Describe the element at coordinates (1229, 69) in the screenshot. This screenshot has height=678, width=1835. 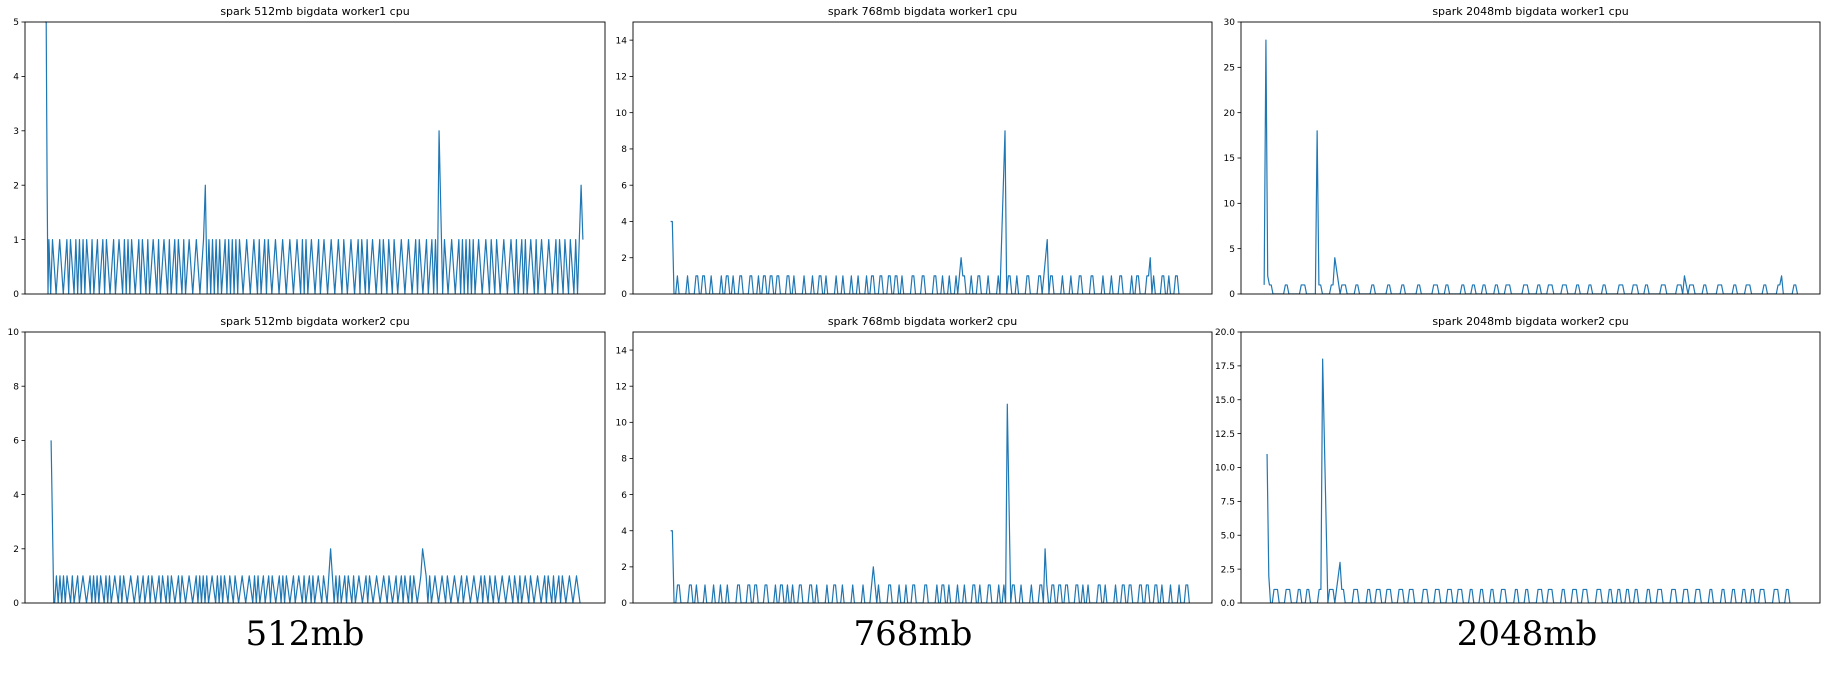
I see `y-tick-label: 25` at that location.